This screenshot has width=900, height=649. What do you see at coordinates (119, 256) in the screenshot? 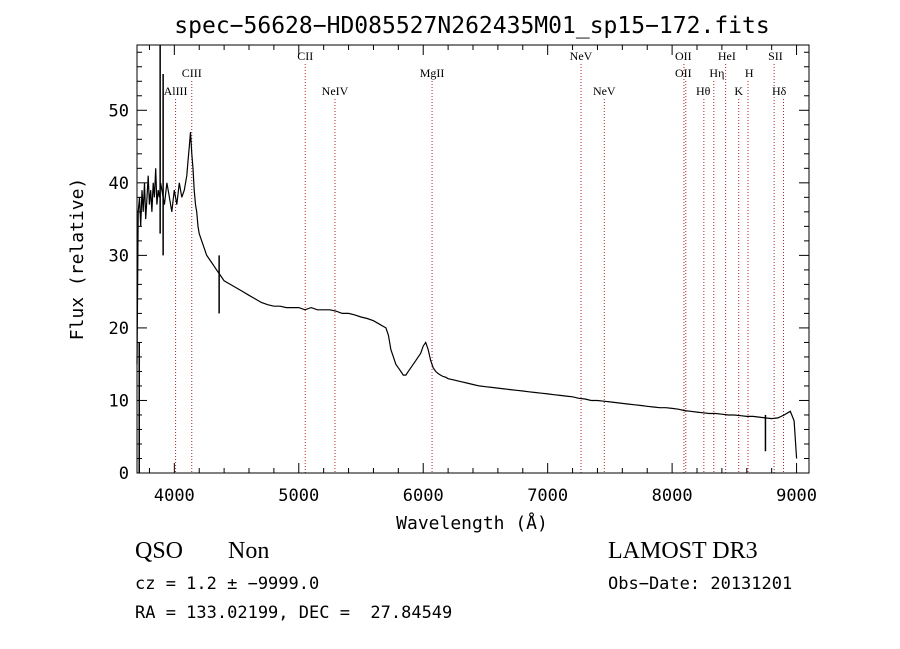
I see `y-tick-label: 30` at bounding box center [119, 256].